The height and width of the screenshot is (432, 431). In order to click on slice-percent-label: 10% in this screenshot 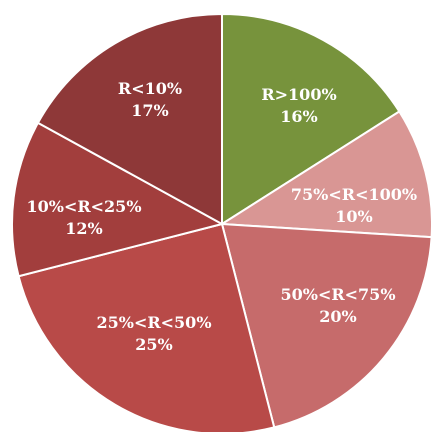, I will do `click(353, 216)`.